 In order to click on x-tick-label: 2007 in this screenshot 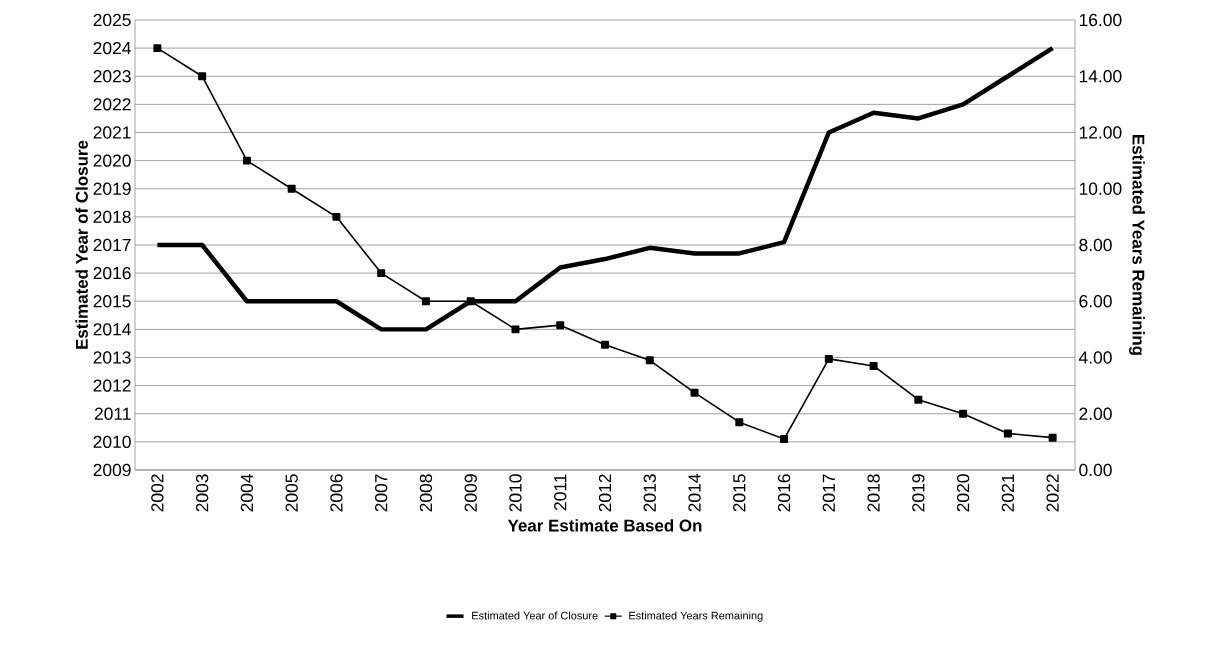, I will do `click(381, 493)`.